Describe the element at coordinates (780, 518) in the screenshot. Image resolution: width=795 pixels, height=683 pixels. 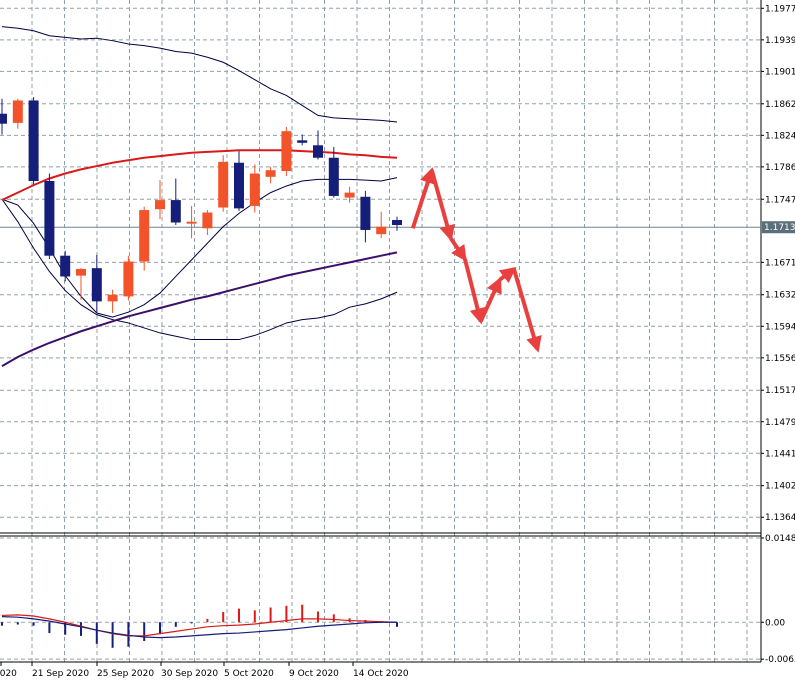
I see `price-tick-label: 1.13640` at that location.